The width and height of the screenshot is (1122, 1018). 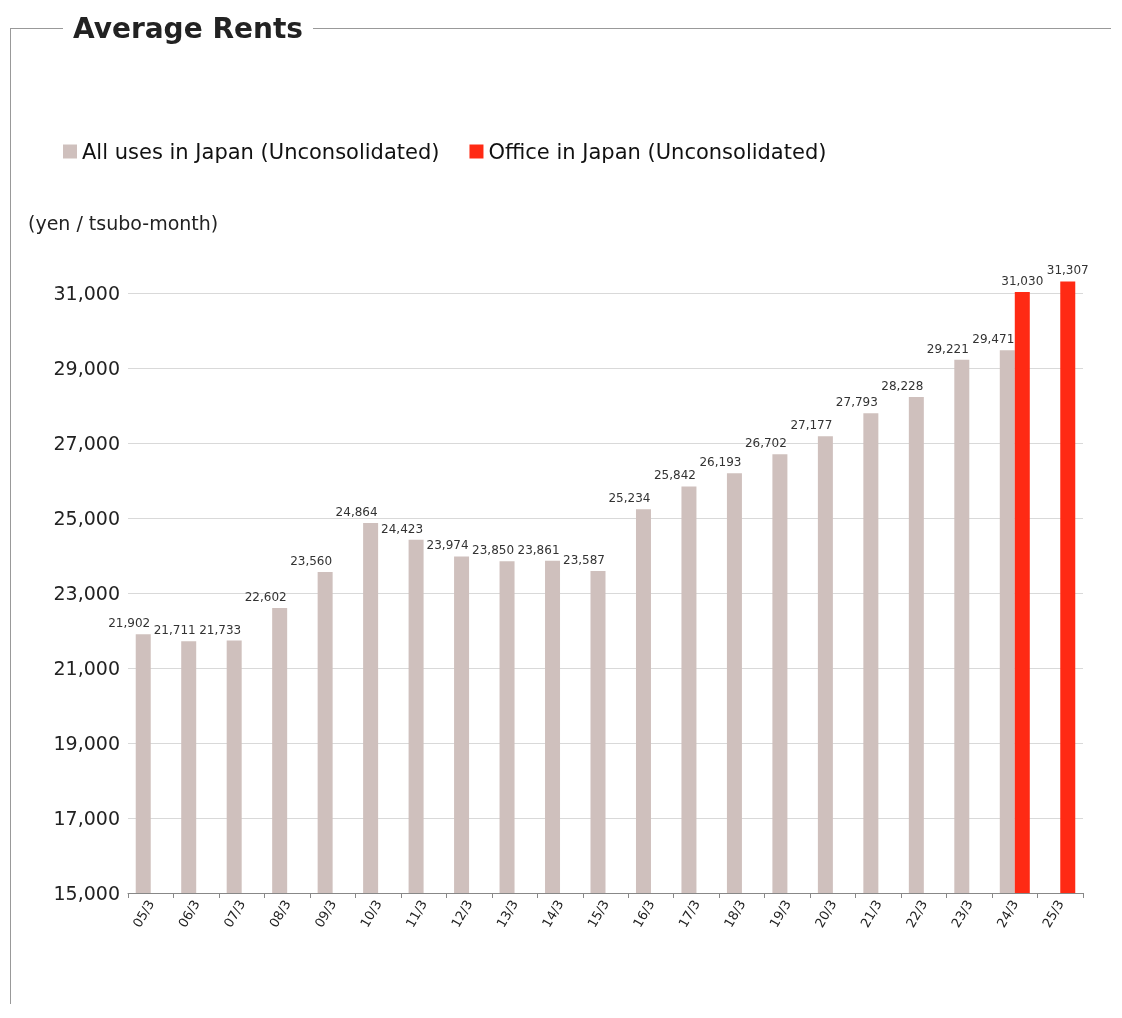 What do you see at coordinates (402, 528) in the screenshot?
I see `data-label: 24,423` at bounding box center [402, 528].